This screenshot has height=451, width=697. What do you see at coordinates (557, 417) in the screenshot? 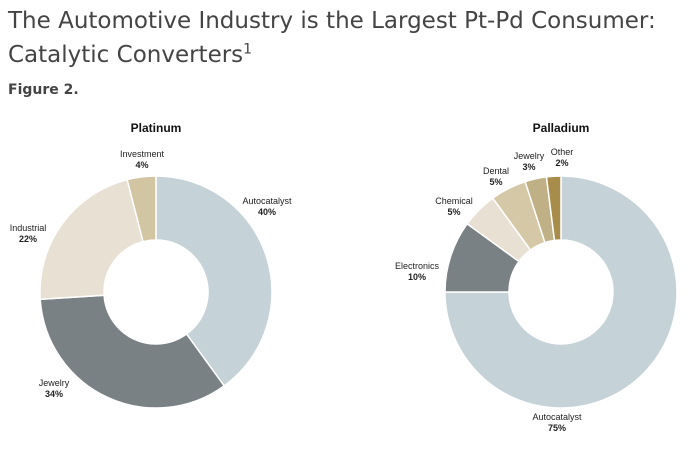
I see `palladium-label-autocatalyst: Autocatalyst` at bounding box center [557, 417].